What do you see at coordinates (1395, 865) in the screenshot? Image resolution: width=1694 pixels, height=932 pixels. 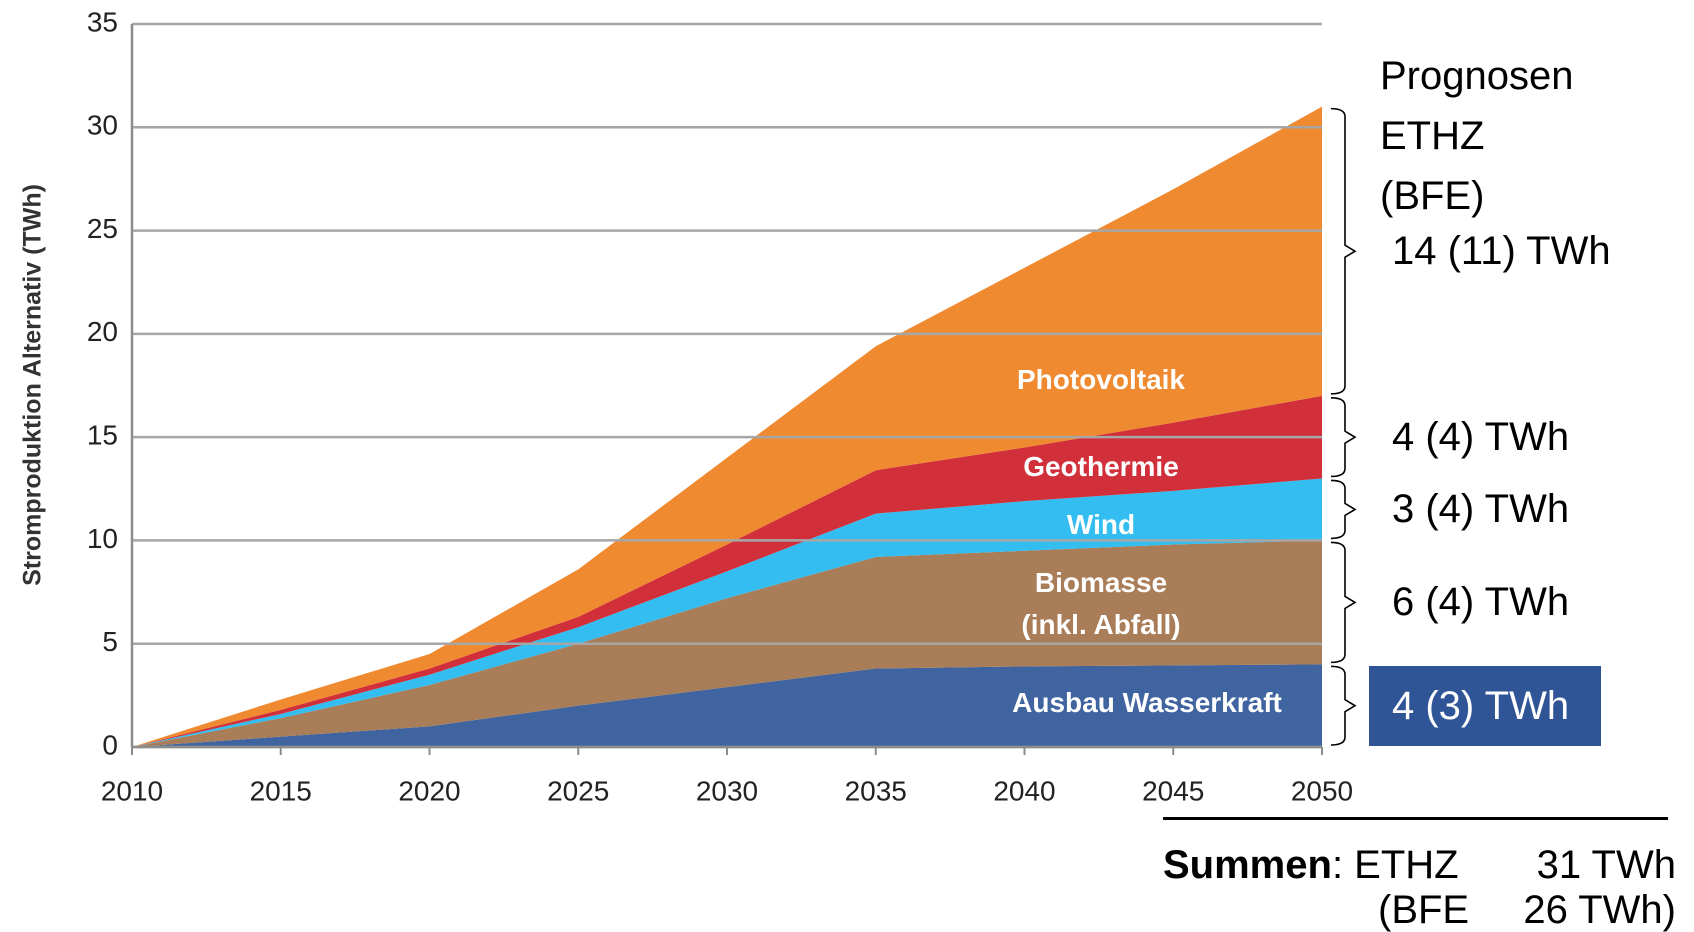 I see `sum-ethz-label: : ETHZ` at bounding box center [1395, 865].